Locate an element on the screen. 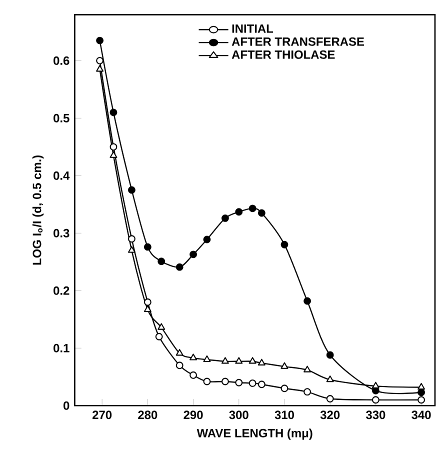 This screenshot has height=455, width=440. y-tick-label: 0 is located at coordinates (66, 405).